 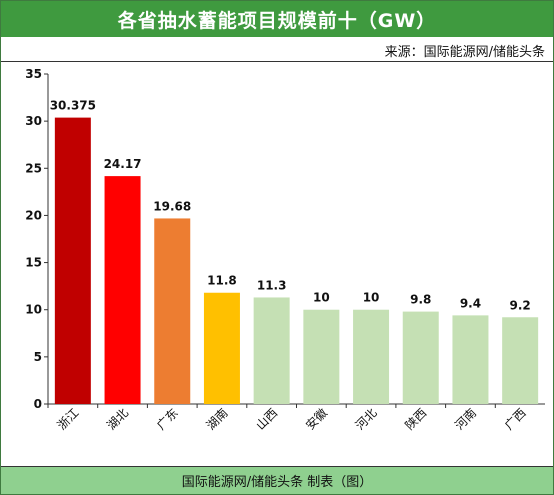 I want to click on x-tick-label: 河北, so click(x=366, y=419).